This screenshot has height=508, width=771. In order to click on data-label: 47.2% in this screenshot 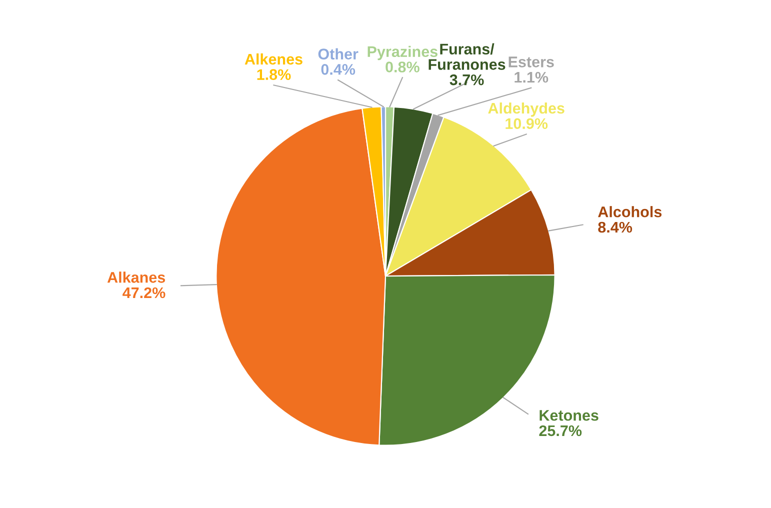, I will do `click(144, 292)`.